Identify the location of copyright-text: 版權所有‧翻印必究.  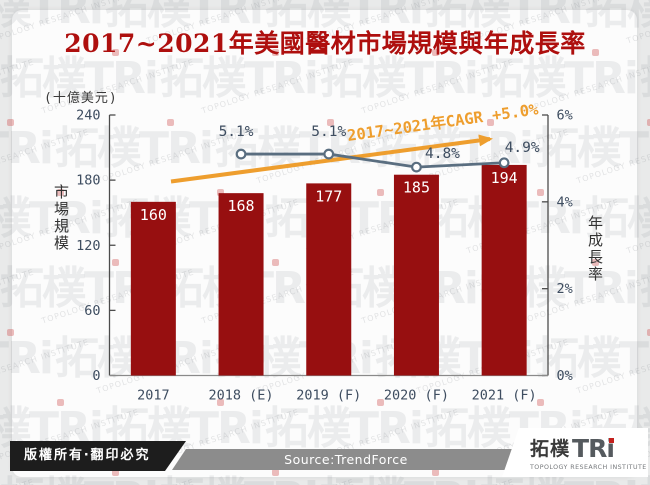
(87, 455).